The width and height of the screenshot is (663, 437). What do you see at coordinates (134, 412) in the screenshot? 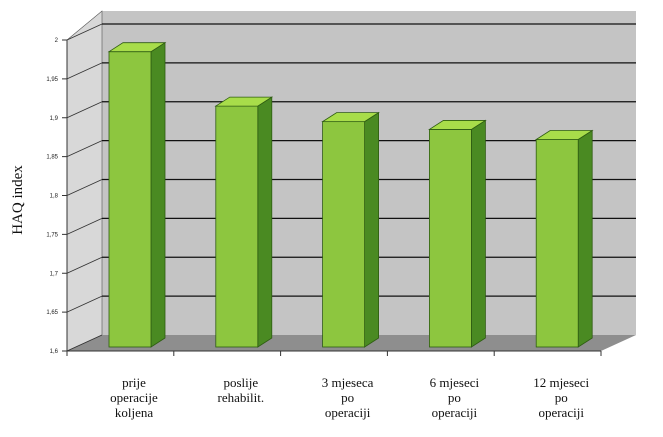
I see `x-category-label-line: koljena` at bounding box center [134, 412].